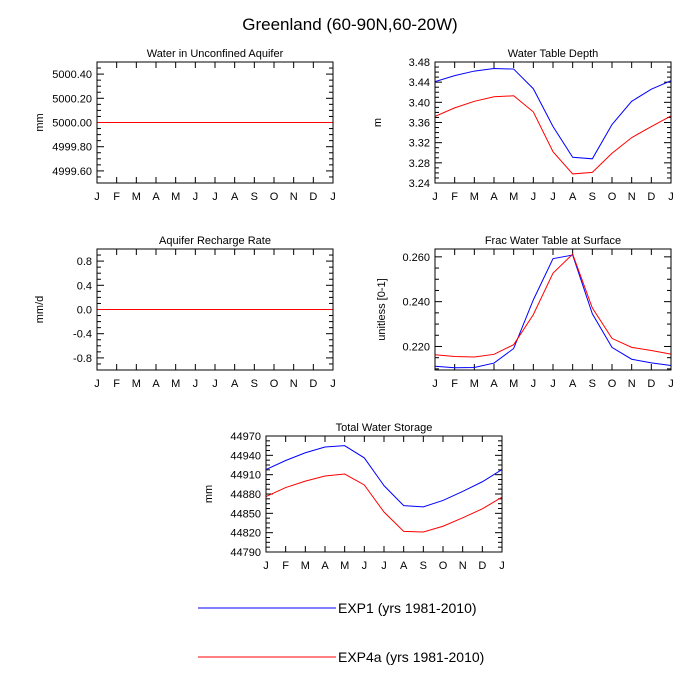  What do you see at coordinates (378, 122) in the screenshot?
I see `y-axis-label: m` at bounding box center [378, 122].